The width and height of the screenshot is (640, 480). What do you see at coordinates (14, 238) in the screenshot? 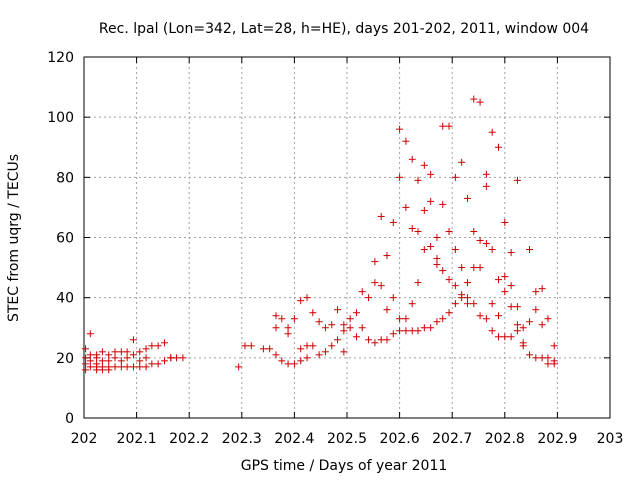
I see `y-axis-label: STEC from uqrg / TECUs` at bounding box center [14, 238].